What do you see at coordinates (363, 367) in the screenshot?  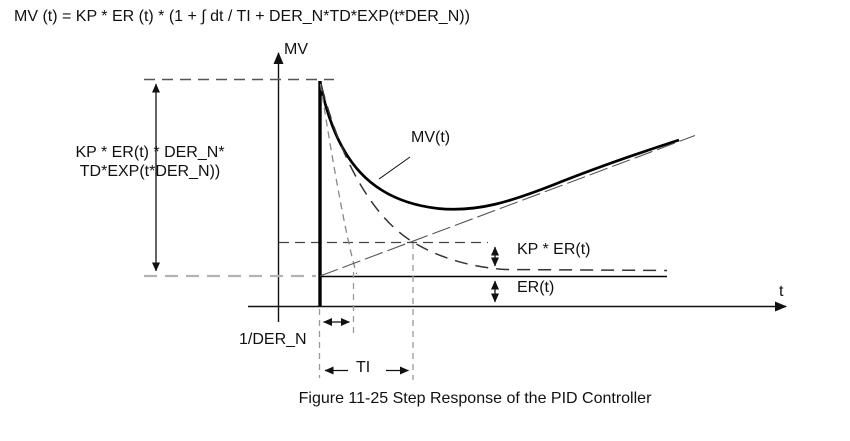 I see `integral-time-label: TI` at bounding box center [363, 367].